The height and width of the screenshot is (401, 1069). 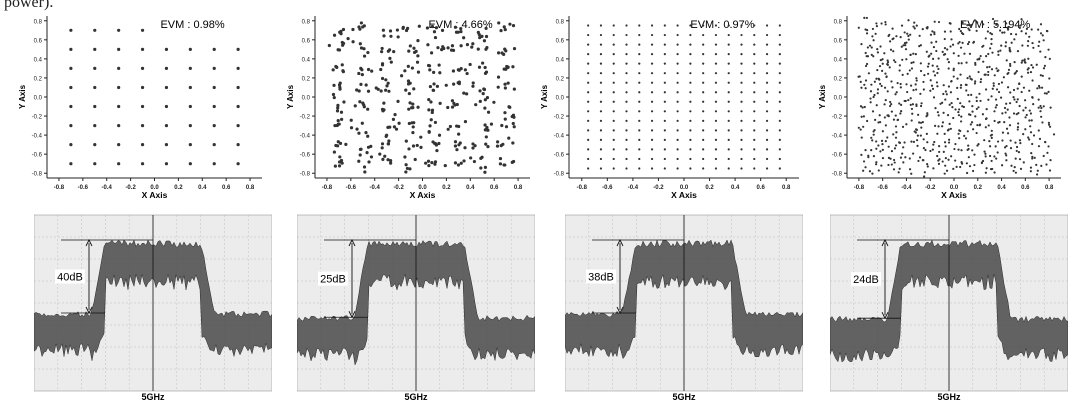 I want to click on y-tick-label: -0.8, so click(x=37, y=175).